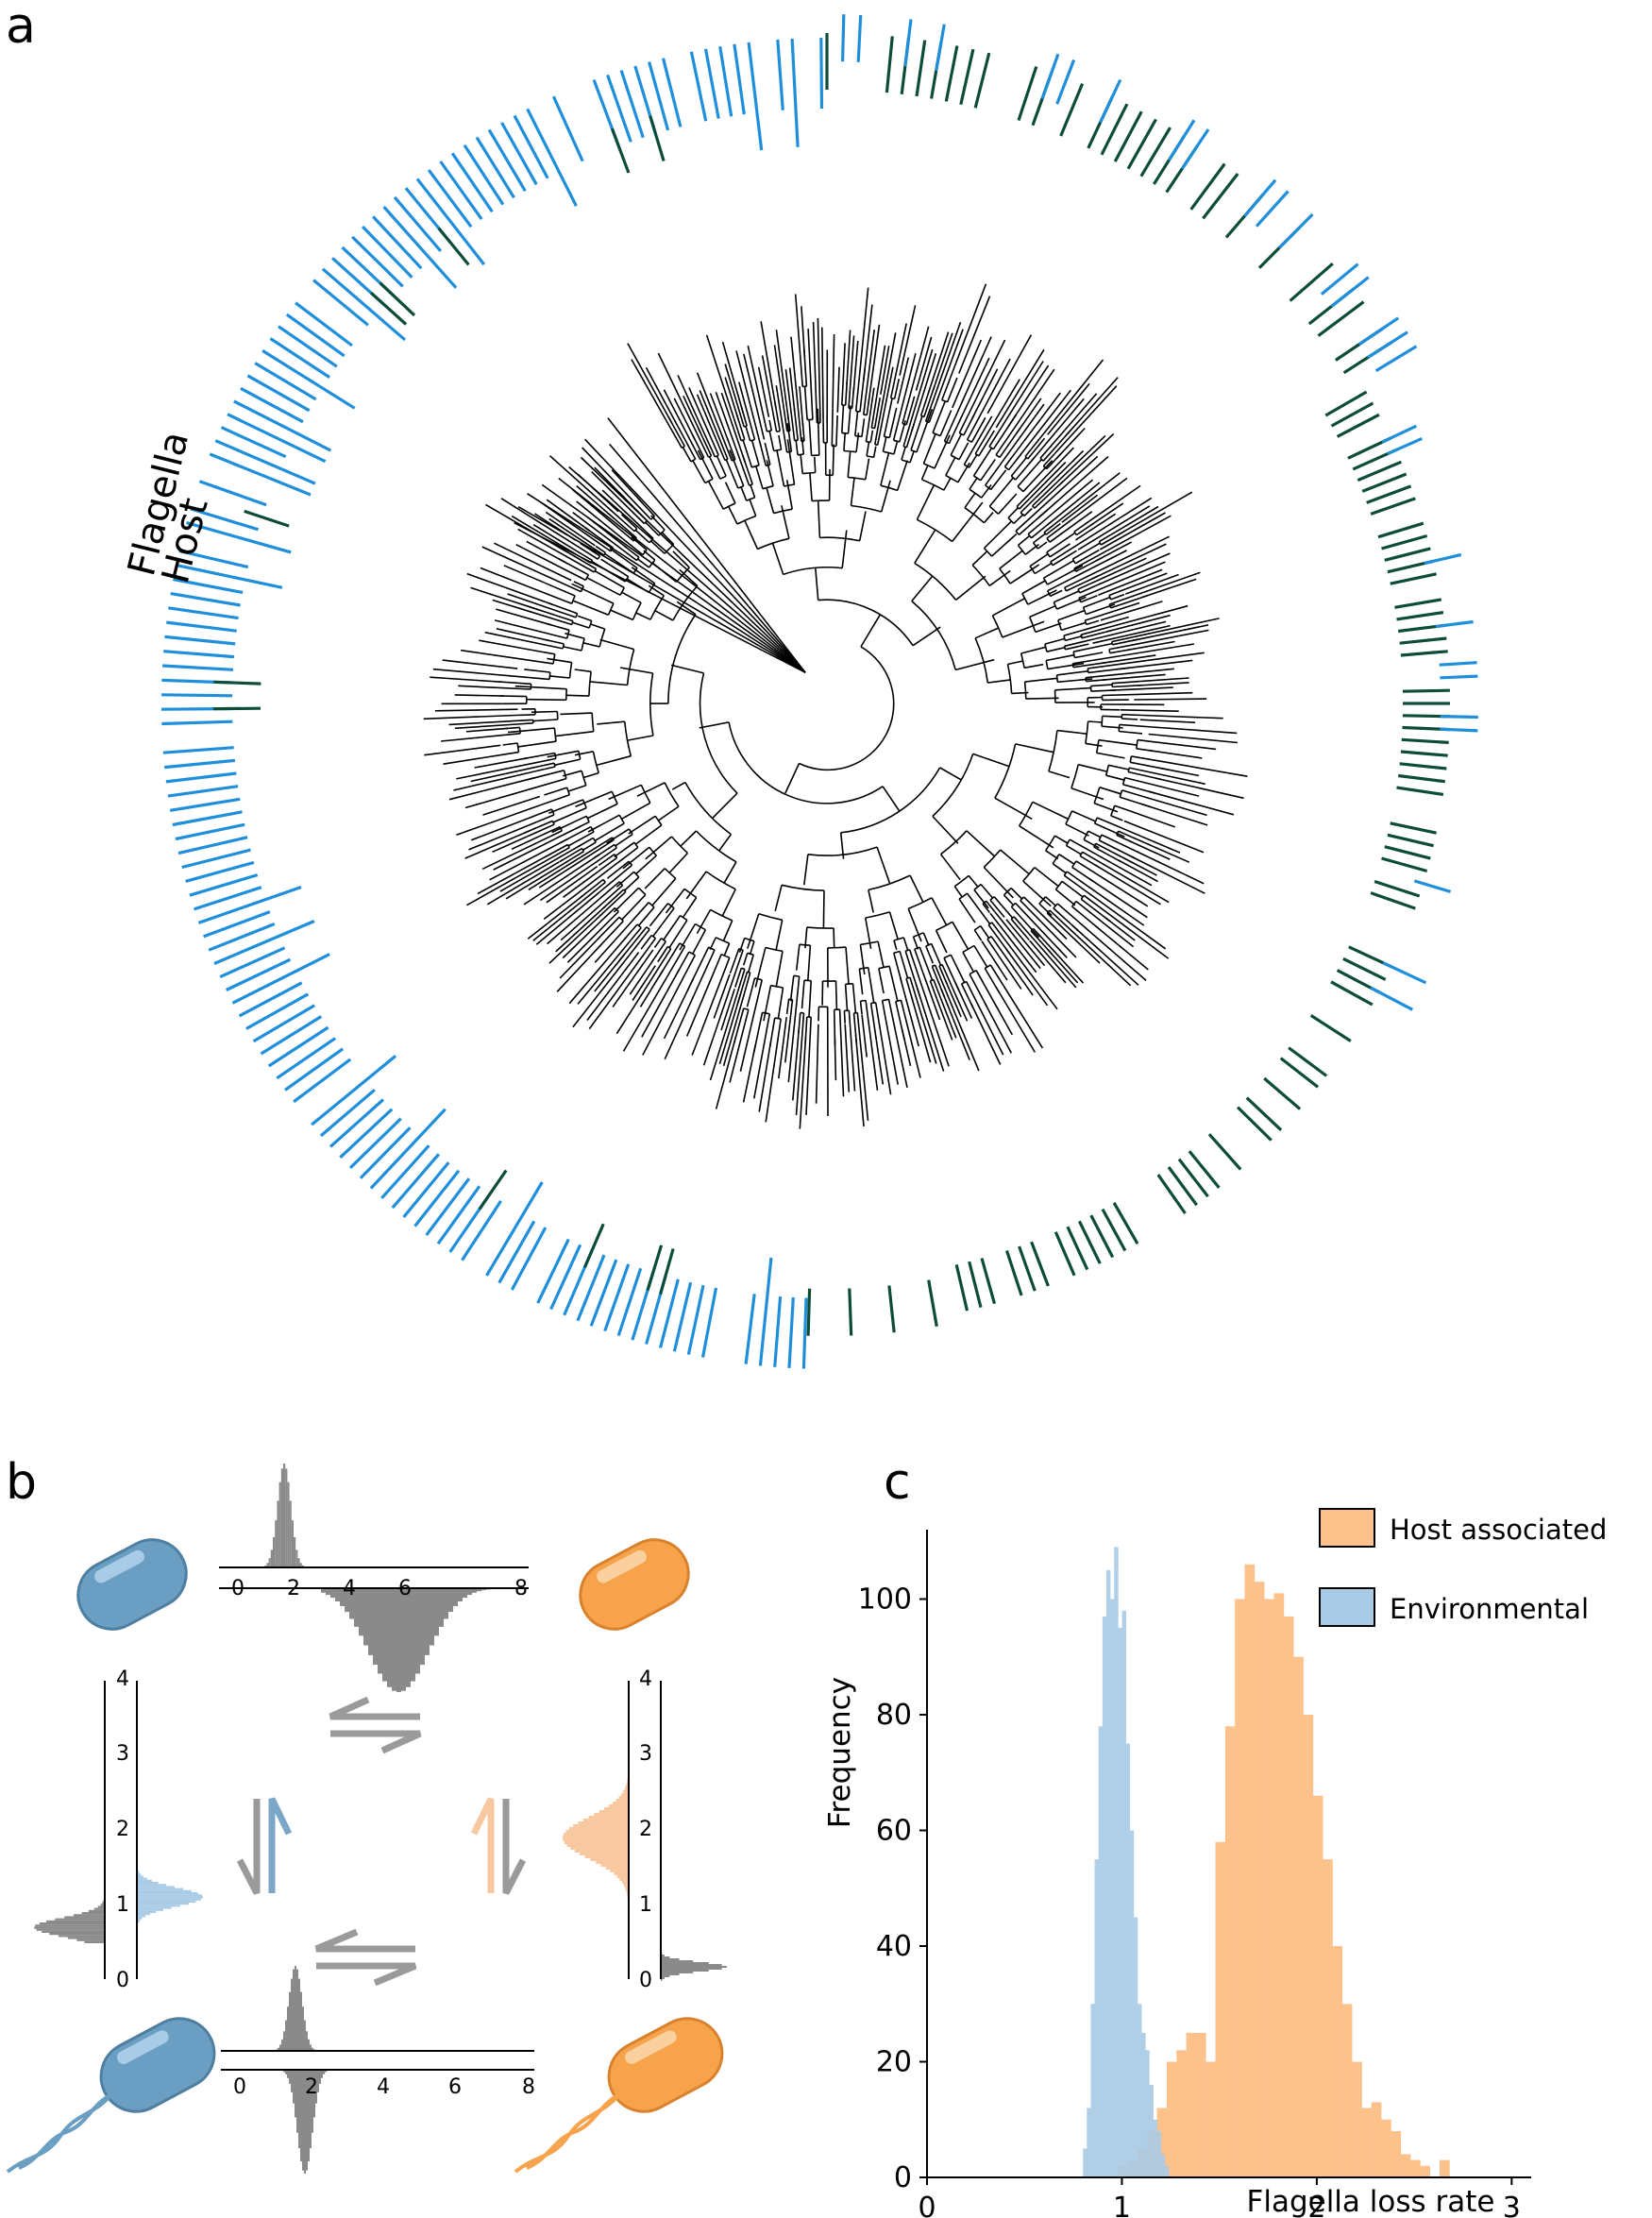 The height and width of the screenshot is (2218, 1652). What do you see at coordinates (322, 2074) in the screenshot?
I see `bottom-hist-bar` at bounding box center [322, 2074].